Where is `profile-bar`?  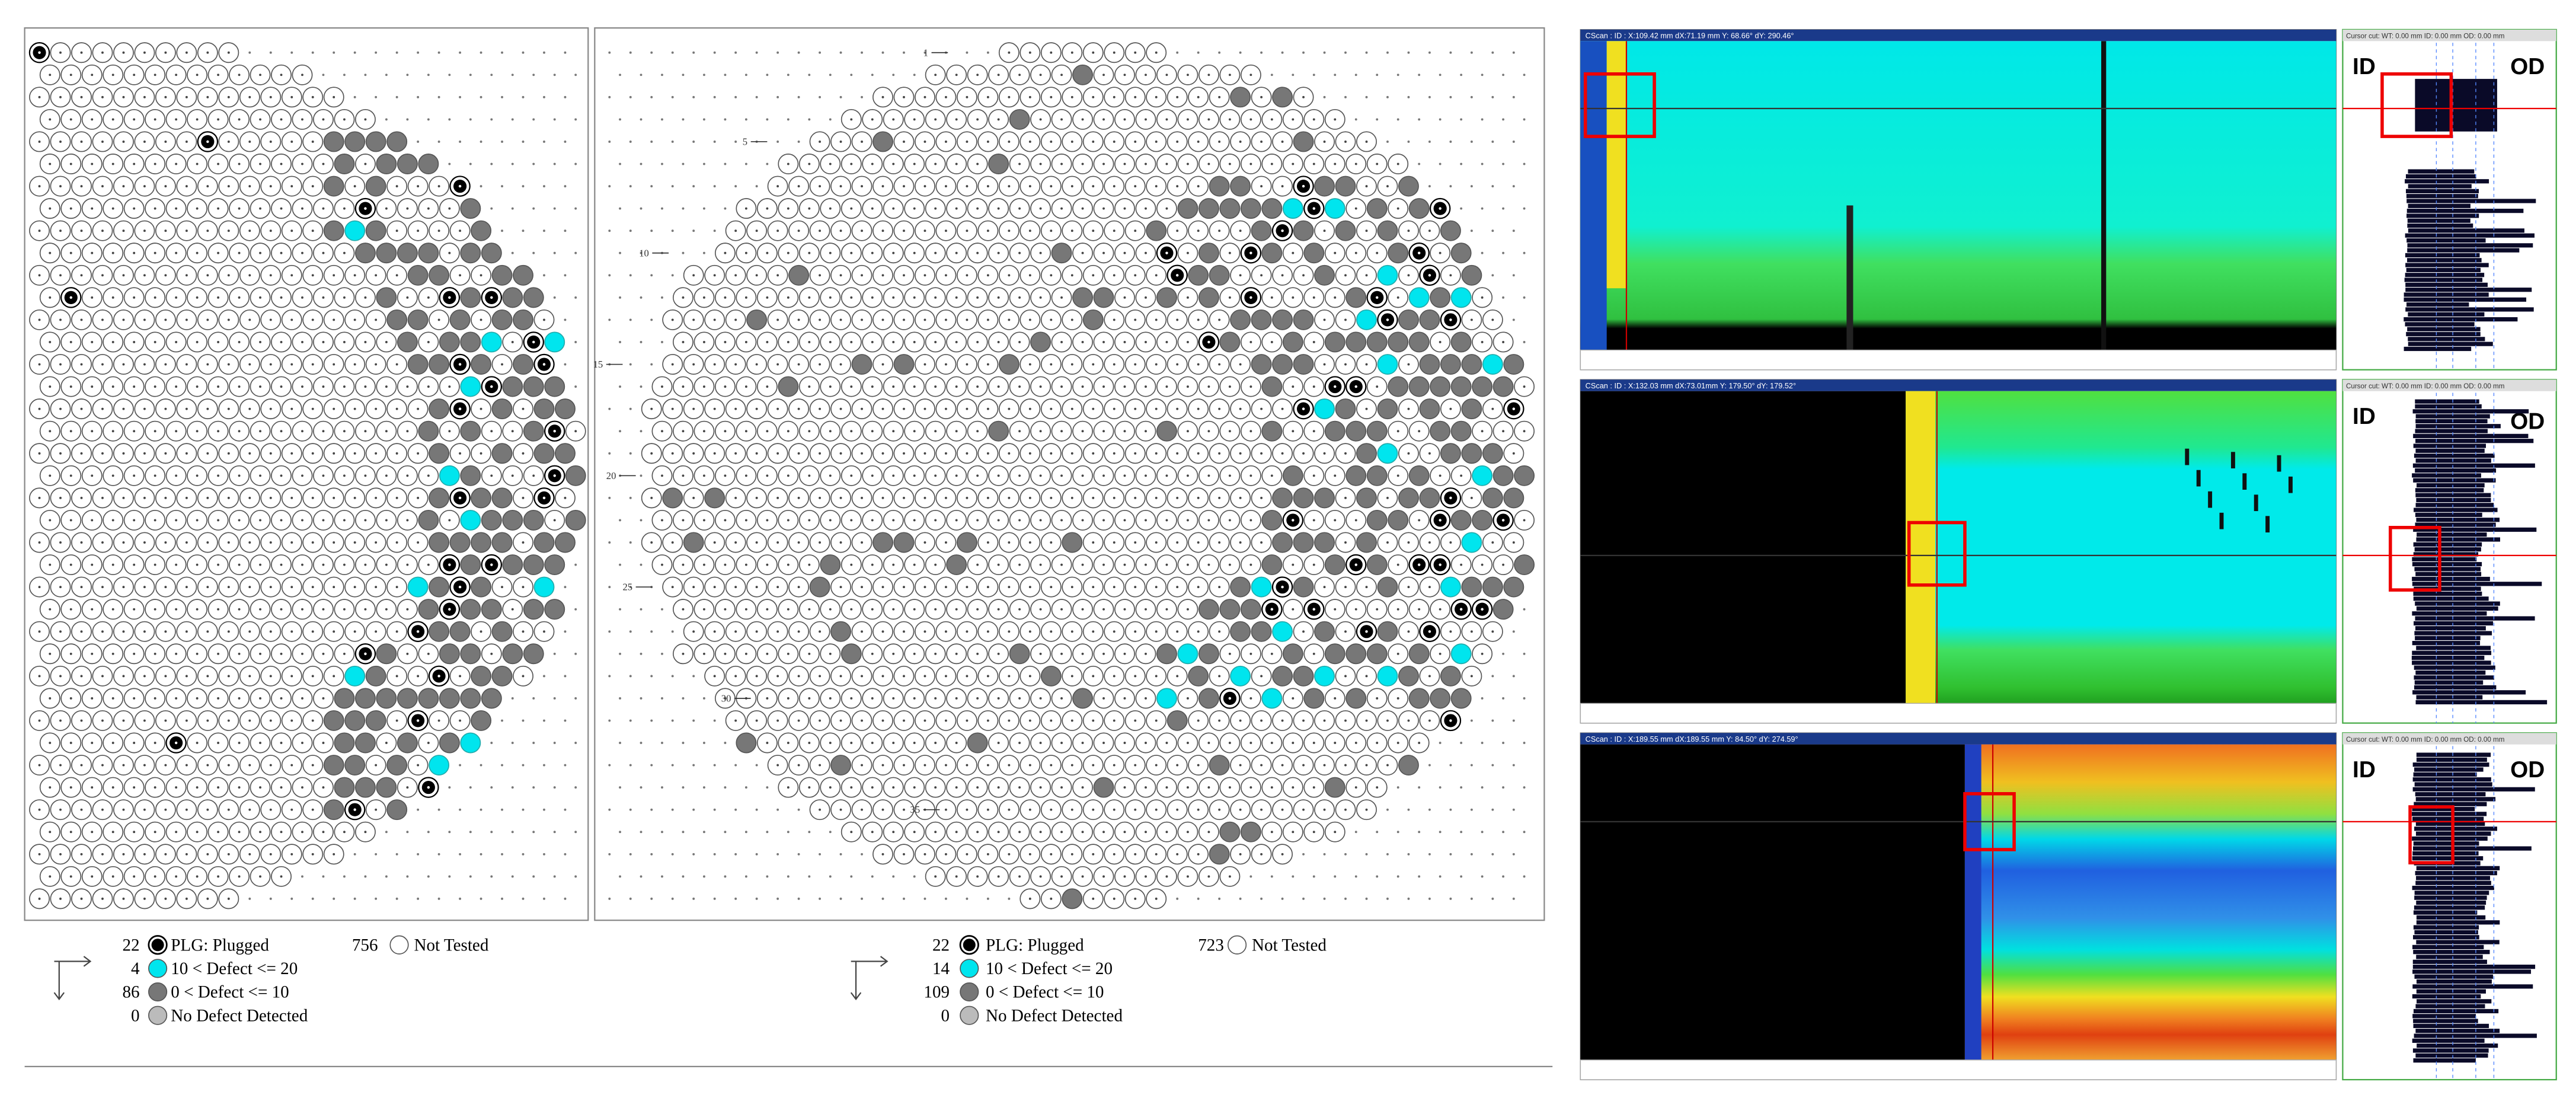 profile-bar is located at coordinates (2449, 446).